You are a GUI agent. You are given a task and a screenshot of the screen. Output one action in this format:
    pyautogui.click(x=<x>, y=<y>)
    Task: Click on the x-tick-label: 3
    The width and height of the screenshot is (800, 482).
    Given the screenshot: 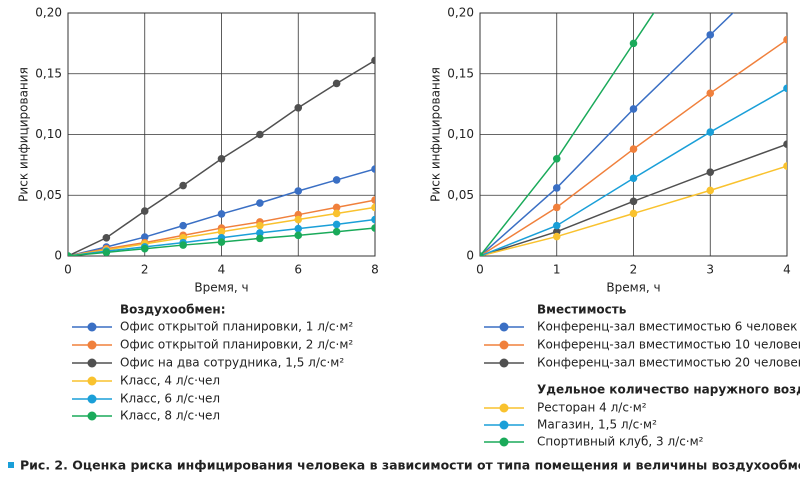 What is the action you would take?
    pyautogui.click(x=710, y=270)
    